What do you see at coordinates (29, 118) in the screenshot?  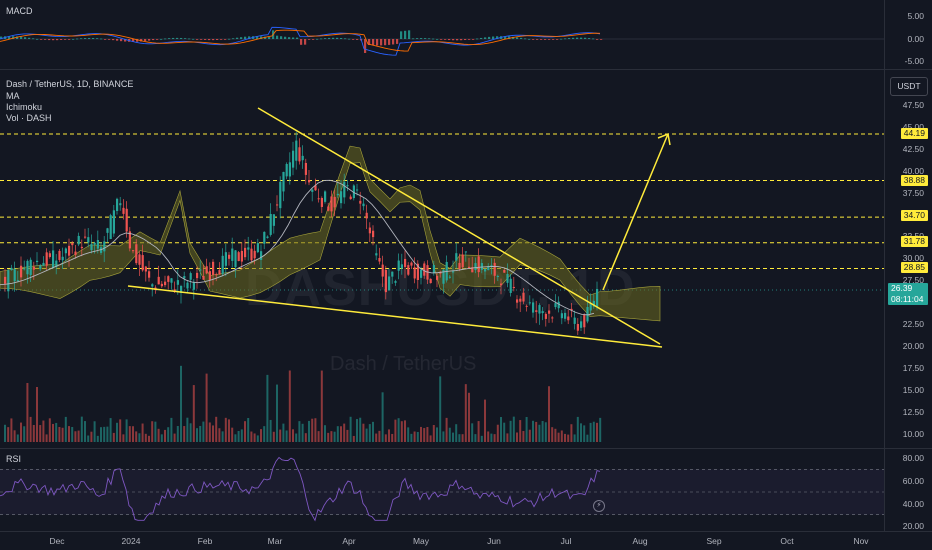 I see `indicator-volume-label: Vol · DASH` at bounding box center [29, 118].